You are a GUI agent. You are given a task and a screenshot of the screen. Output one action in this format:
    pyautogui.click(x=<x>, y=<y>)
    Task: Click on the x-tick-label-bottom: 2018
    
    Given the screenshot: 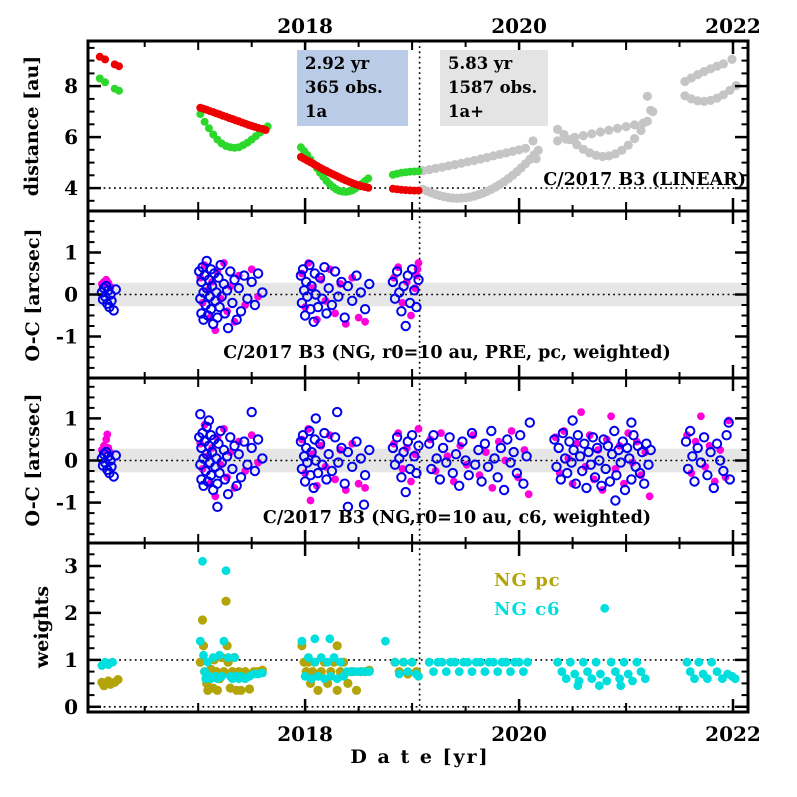 What is the action you would take?
    pyautogui.click(x=305, y=734)
    